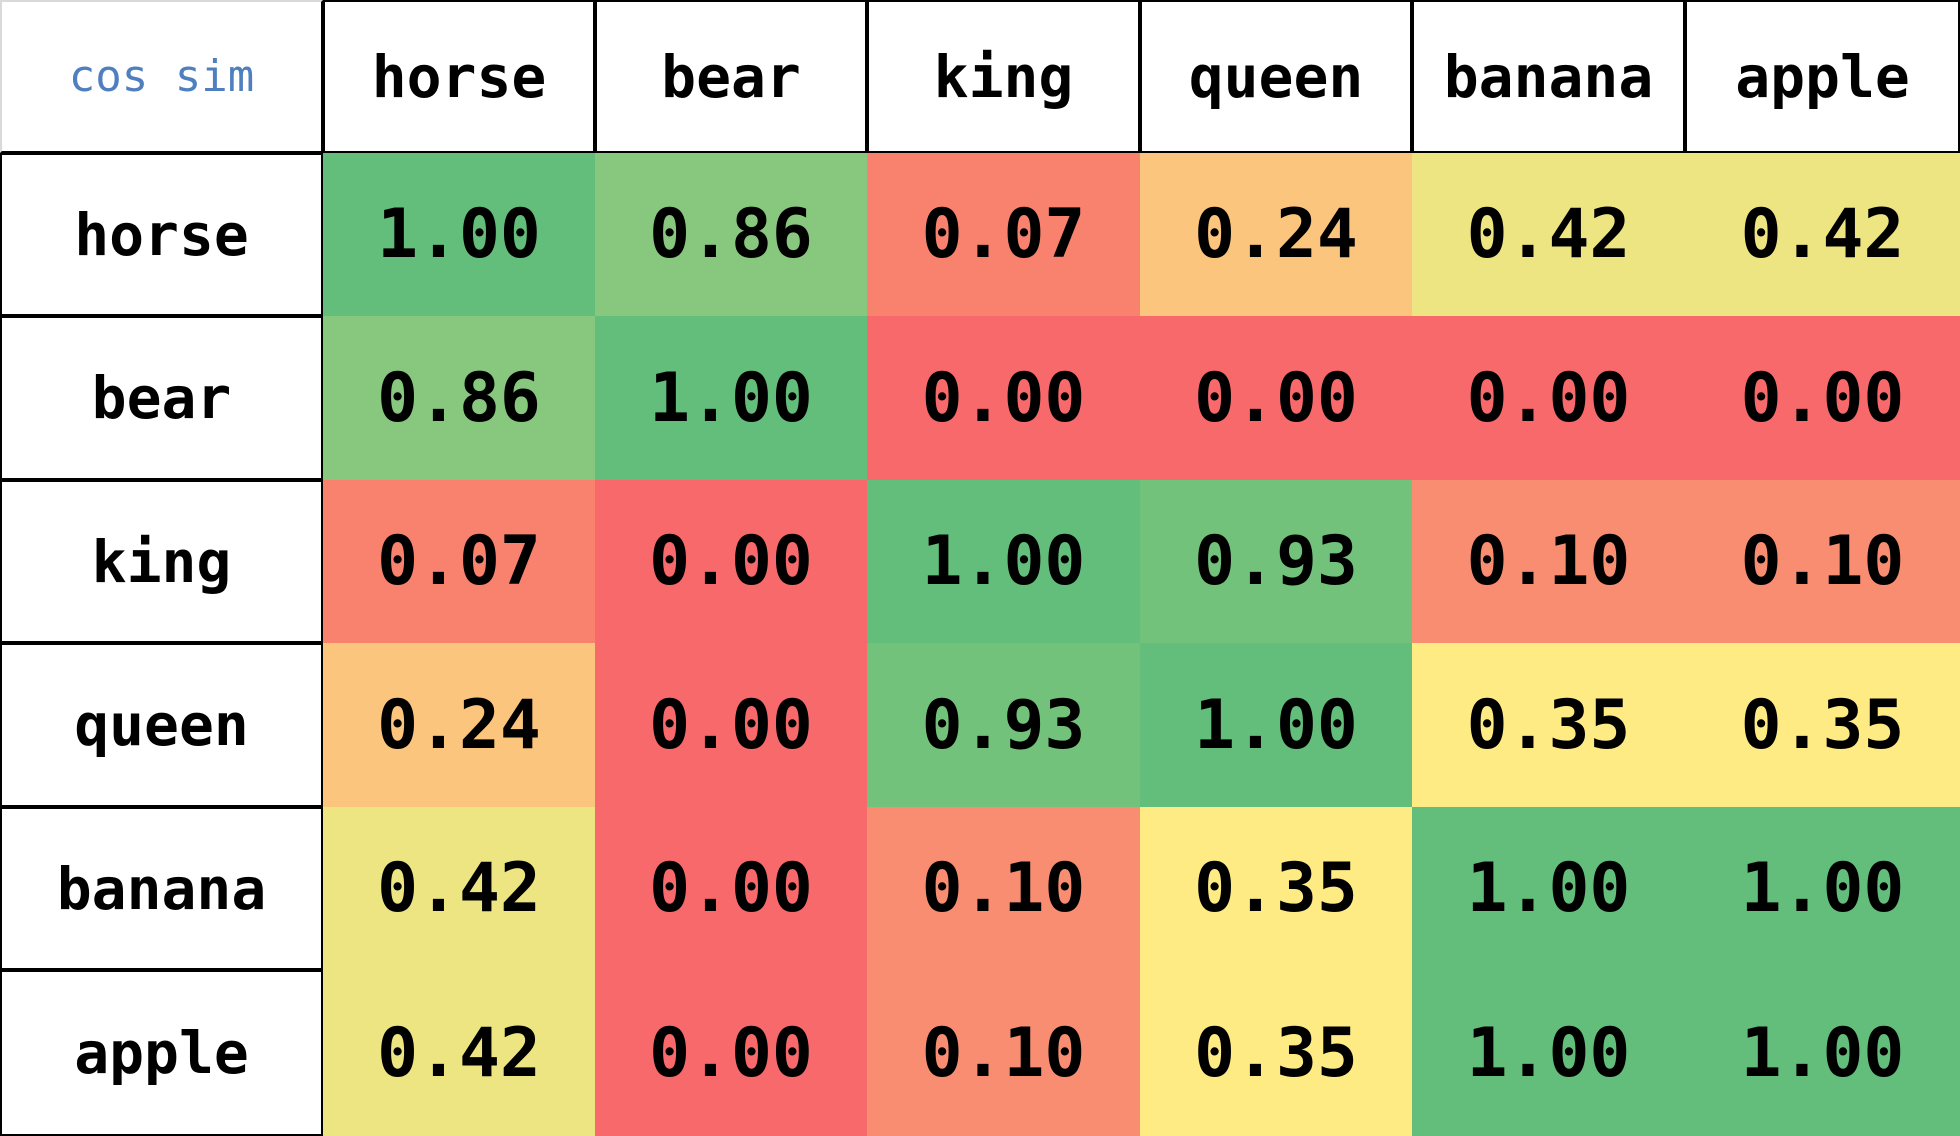  I want to click on column-header-apple: apple, so click(1822, 76).